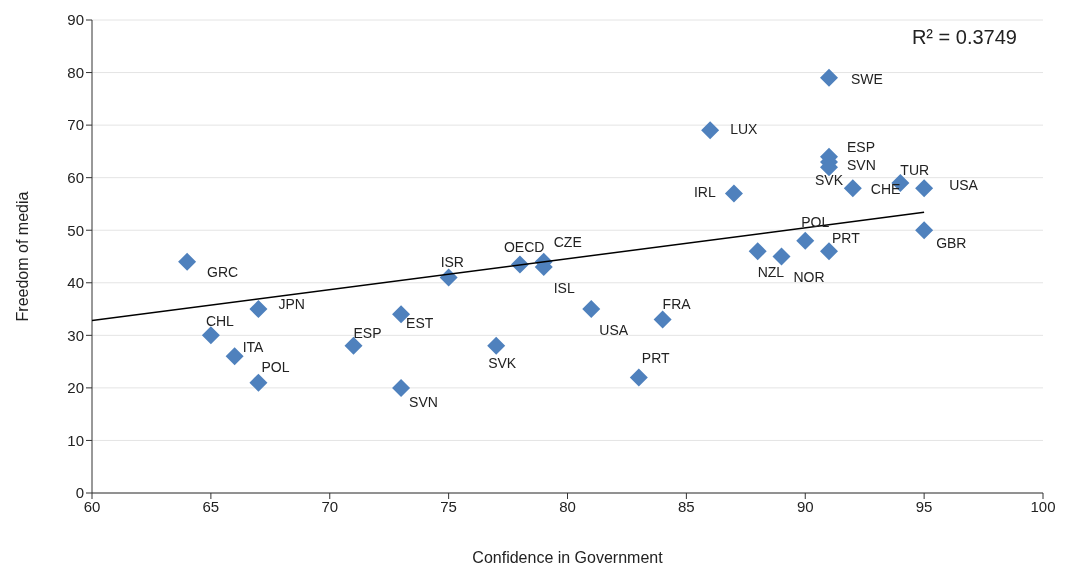 The image size is (1075, 581). What do you see at coordinates (79, 493) in the screenshot?
I see `y-tick-label: 0` at bounding box center [79, 493].